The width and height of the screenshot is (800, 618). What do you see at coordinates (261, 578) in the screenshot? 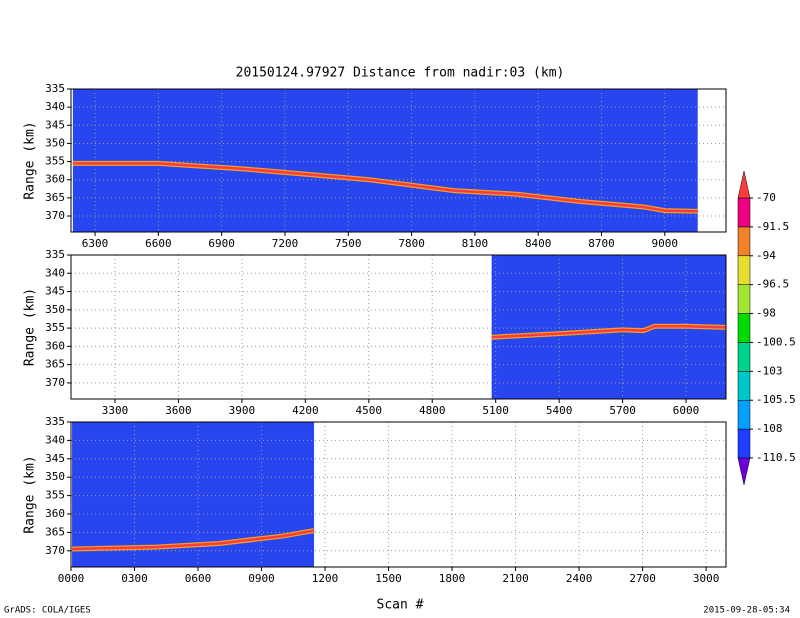
I see `x-tick-label: 0900` at bounding box center [261, 578].